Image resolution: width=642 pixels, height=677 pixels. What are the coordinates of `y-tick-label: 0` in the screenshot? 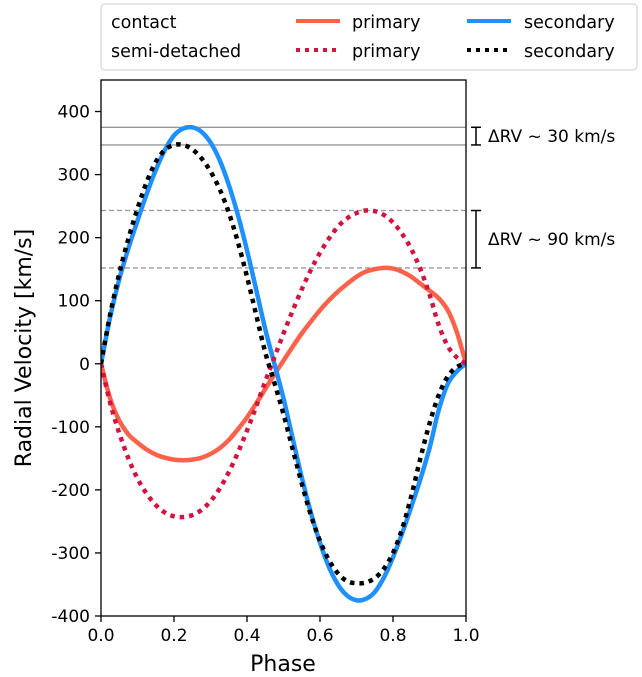 It's located at (84, 365).